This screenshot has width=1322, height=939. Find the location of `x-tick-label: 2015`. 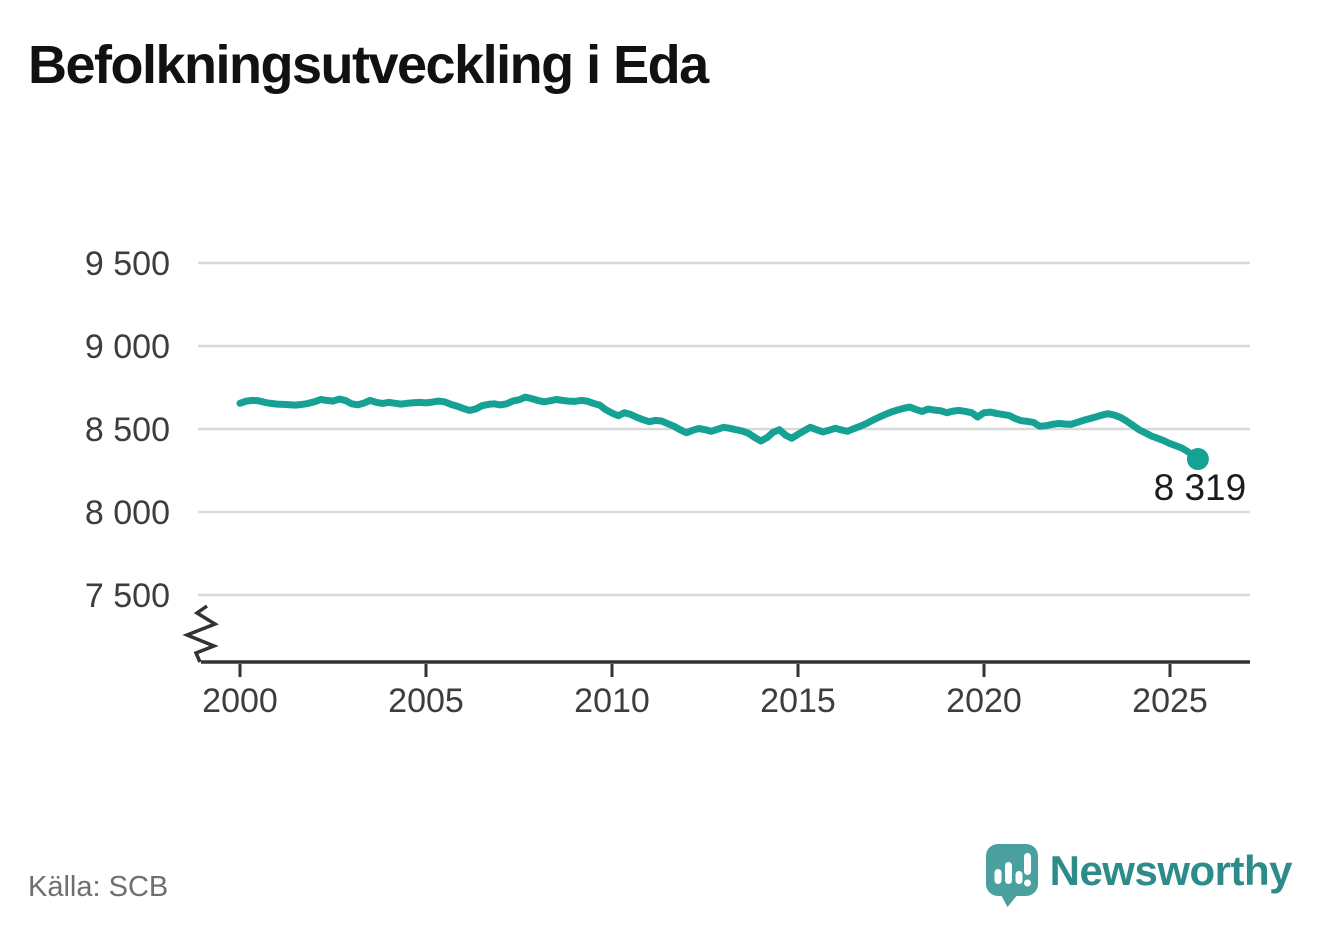

x-tick-label: 2015 is located at coordinates (798, 701).